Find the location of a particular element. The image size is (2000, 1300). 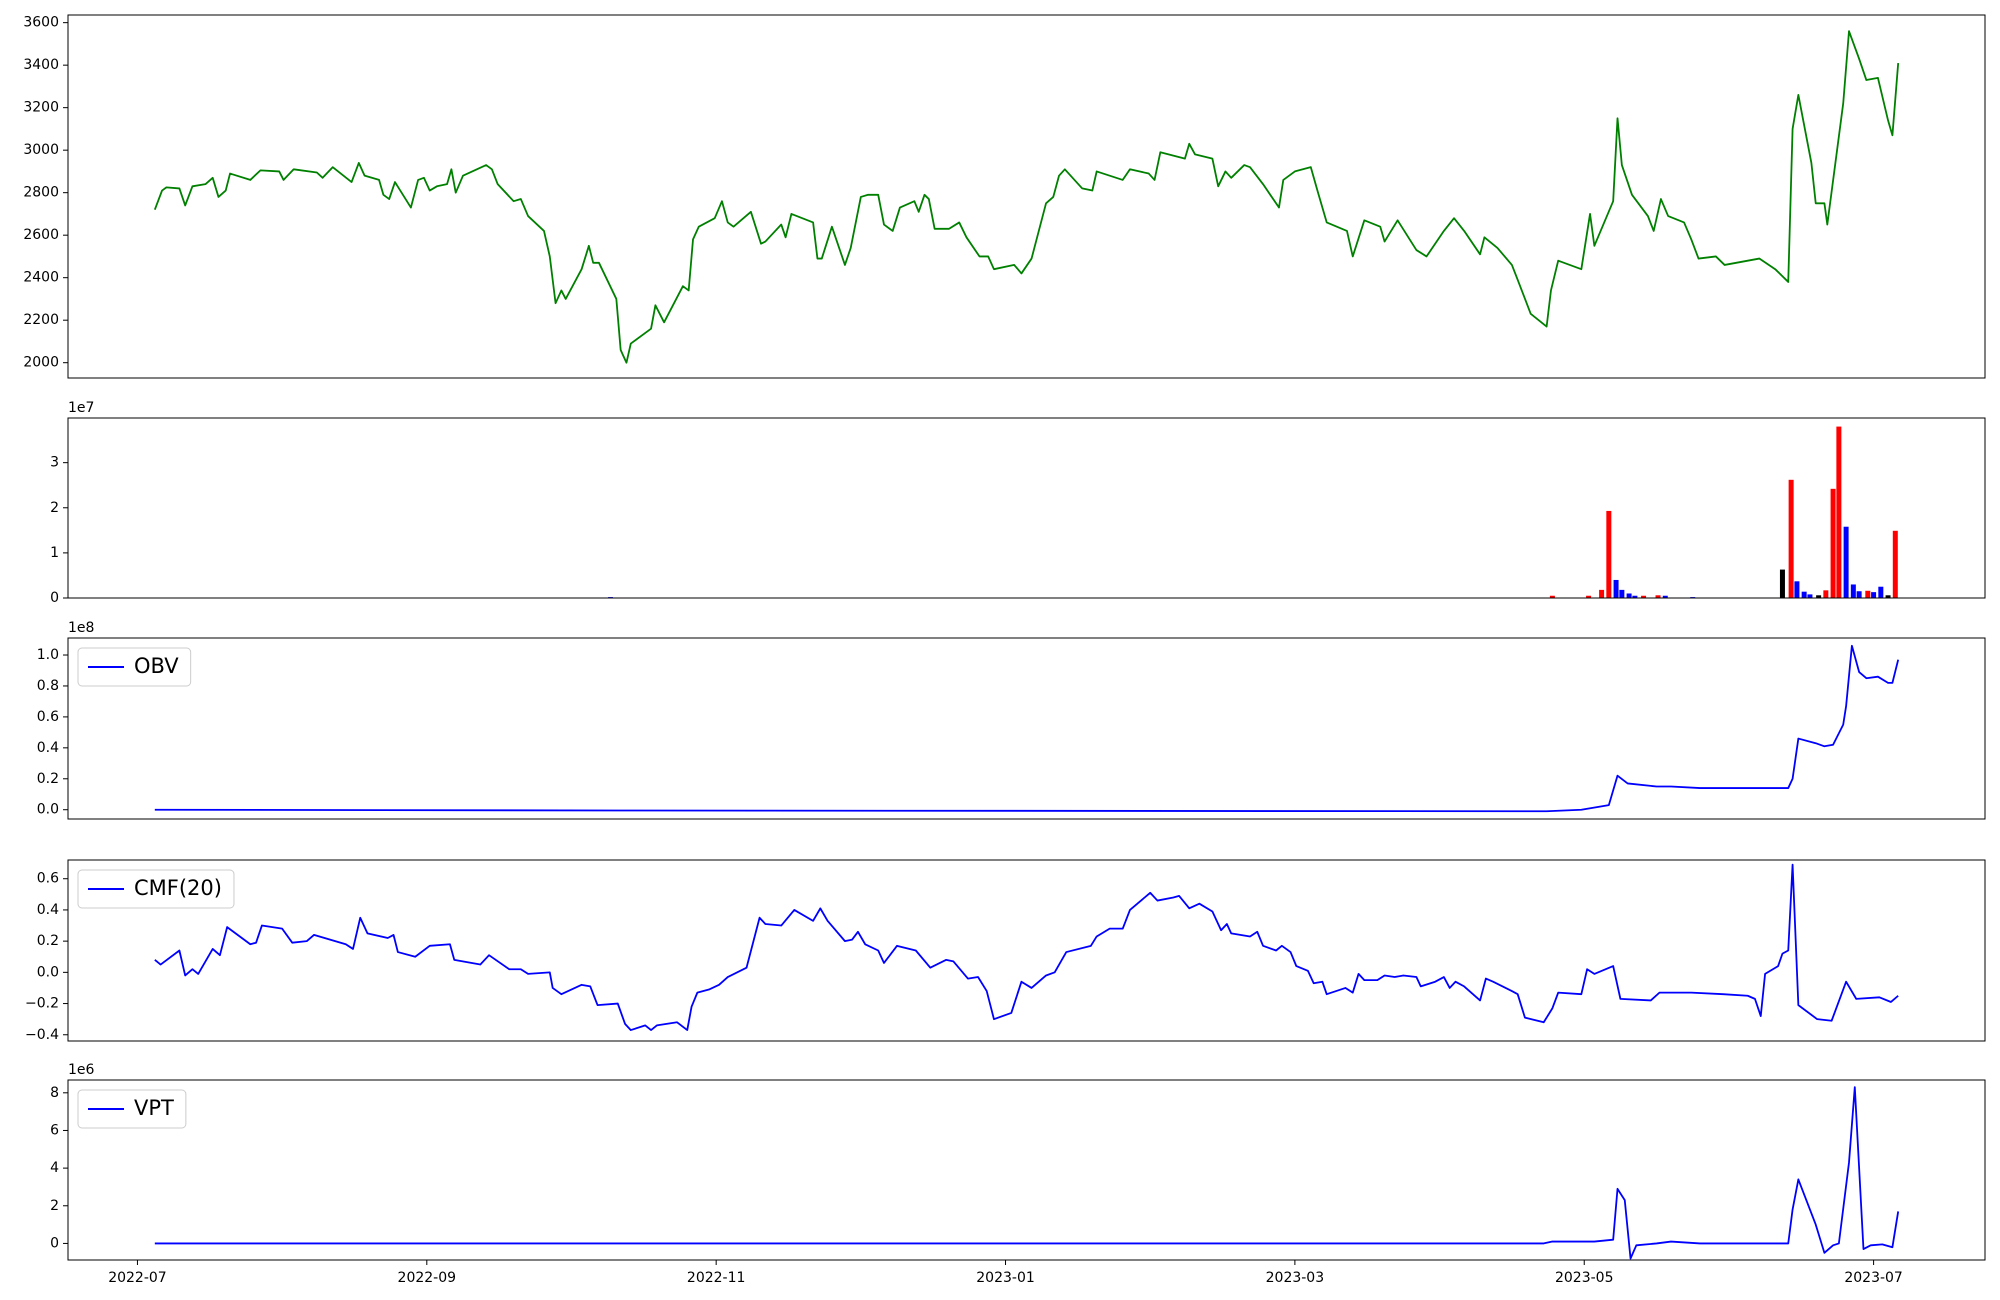

x-tick-label: 2023-03 is located at coordinates (1295, 1278).